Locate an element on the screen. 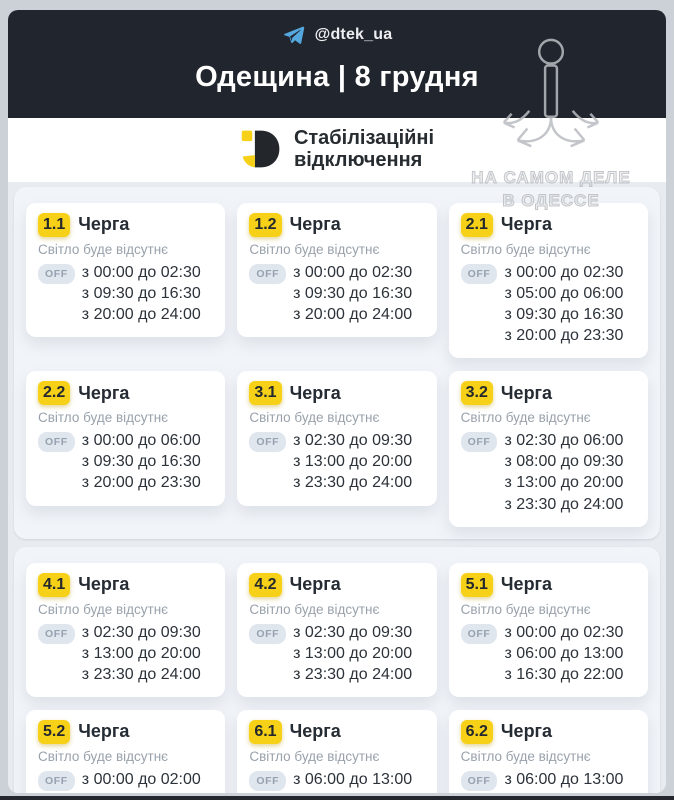  queue-number-badge: 5.1 is located at coordinates (476, 584).